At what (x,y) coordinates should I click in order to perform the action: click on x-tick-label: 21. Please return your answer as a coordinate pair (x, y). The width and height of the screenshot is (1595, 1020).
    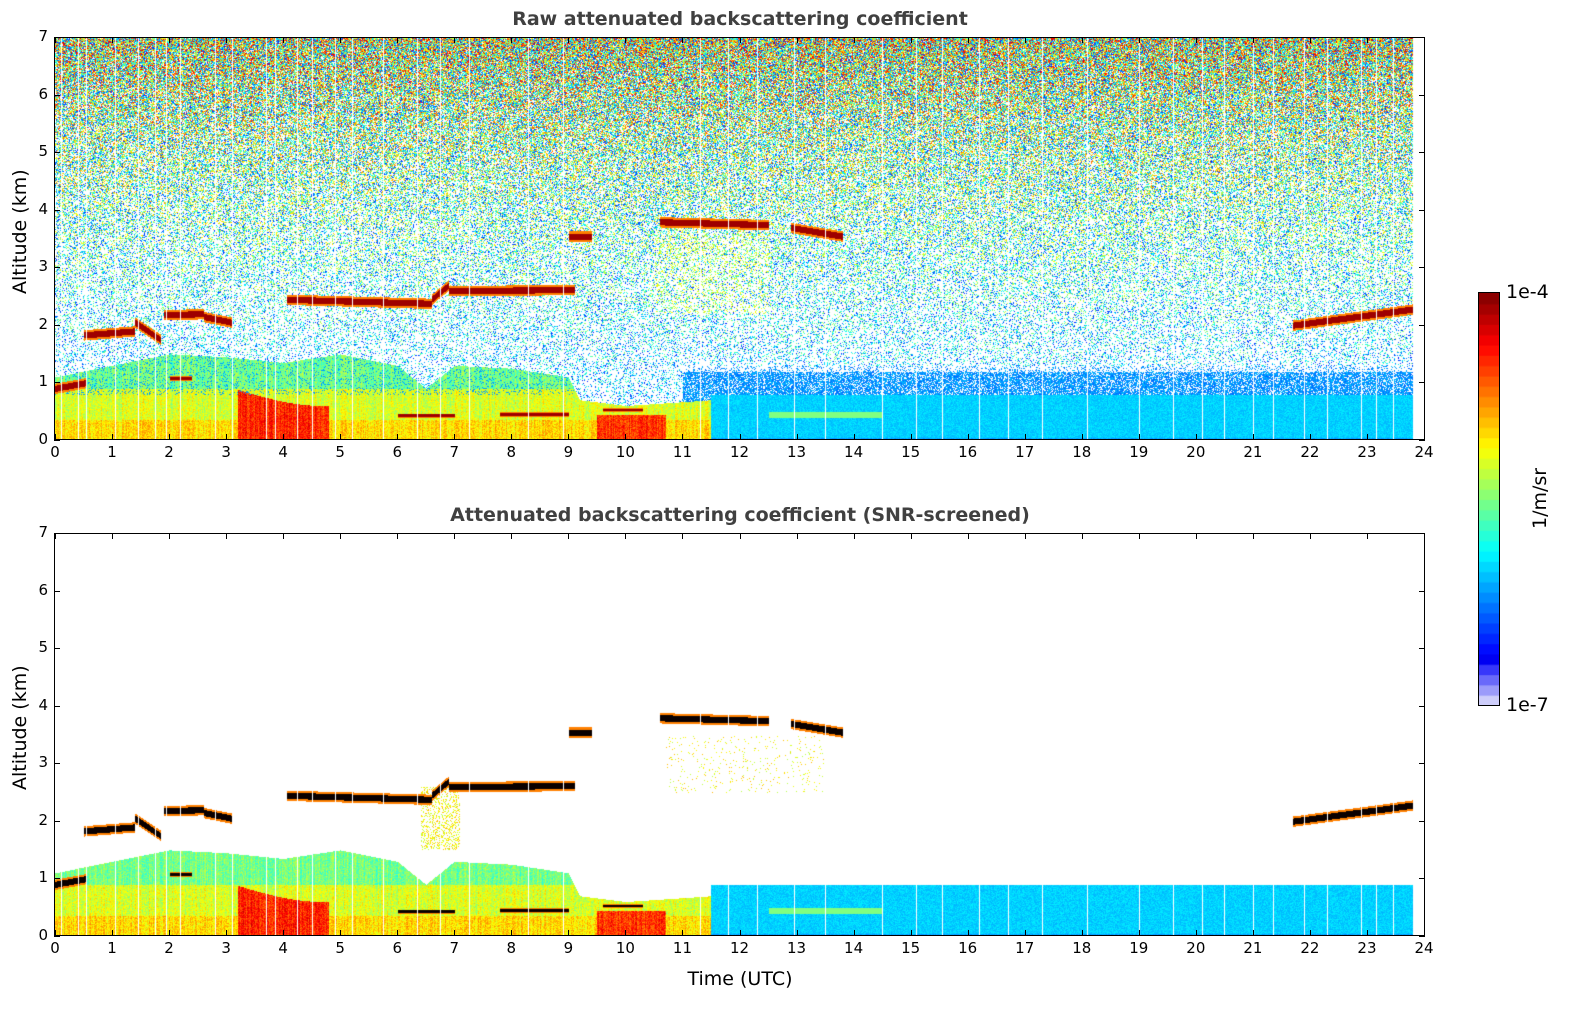
    Looking at the image, I should click on (1253, 948).